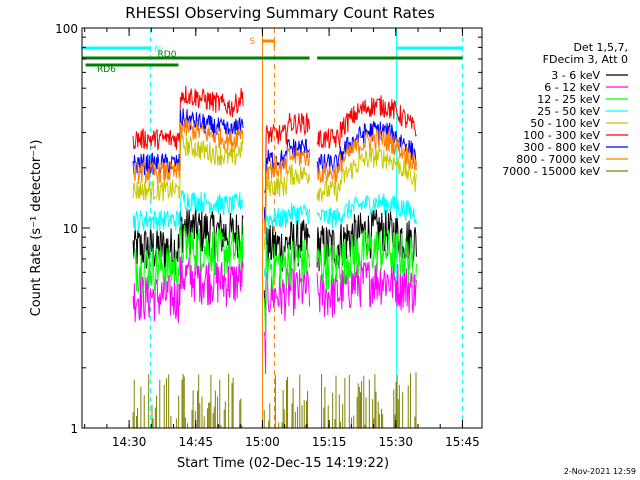 This screenshot has height=480, width=640. I want to click on chart-title: RHESSI Observing Summary Count Rates, so click(280, 13).